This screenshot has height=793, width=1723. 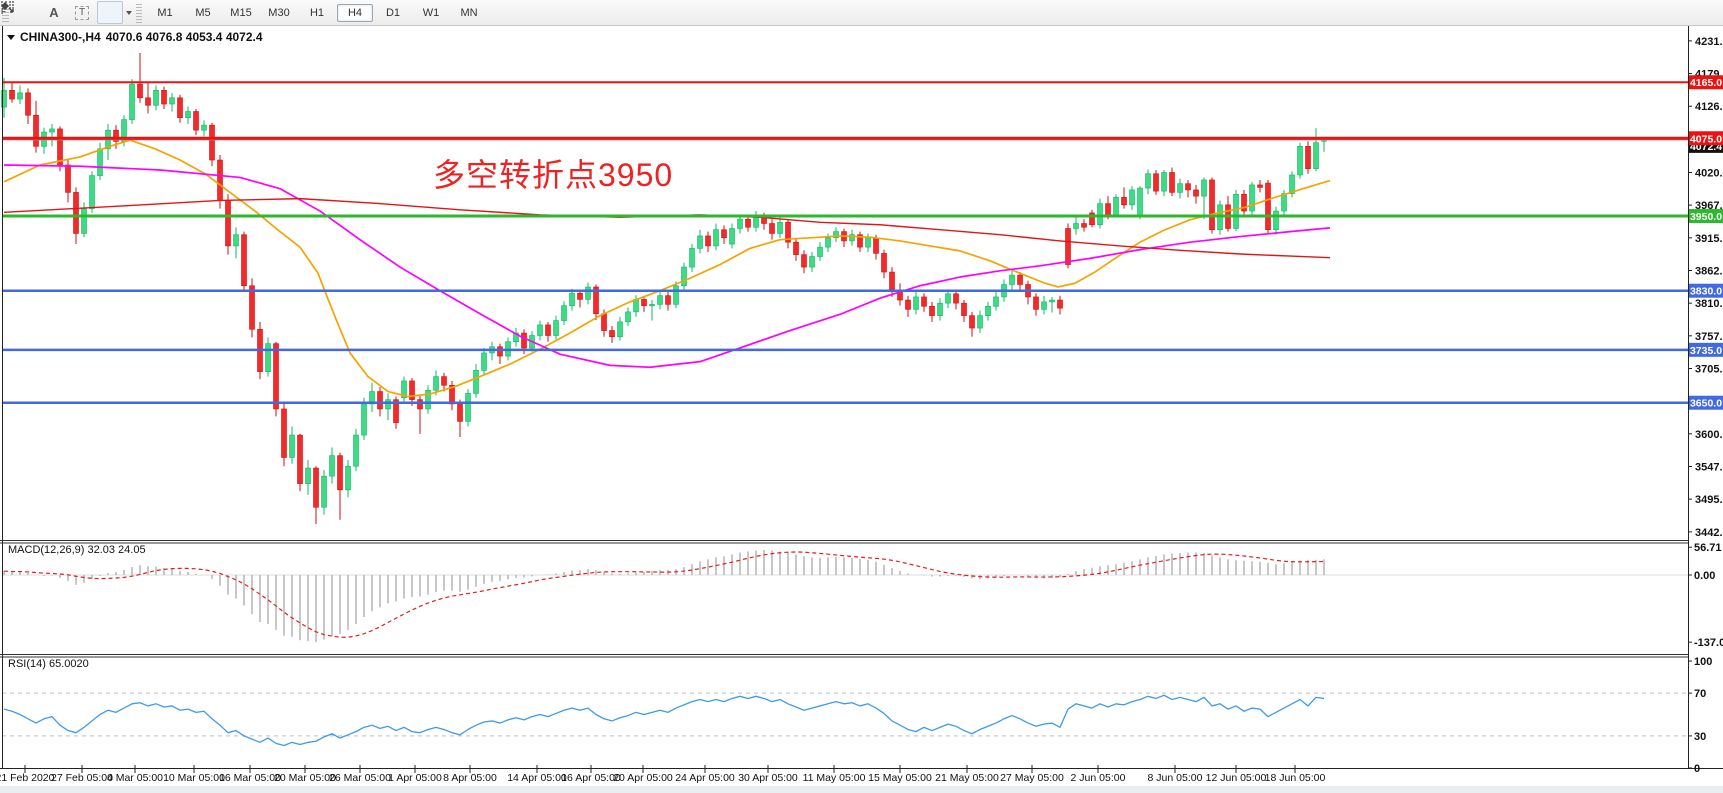 What do you see at coordinates (48, 664) in the screenshot?
I see `rsi-indicator-label: RSI(14) 65.0020` at bounding box center [48, 664].